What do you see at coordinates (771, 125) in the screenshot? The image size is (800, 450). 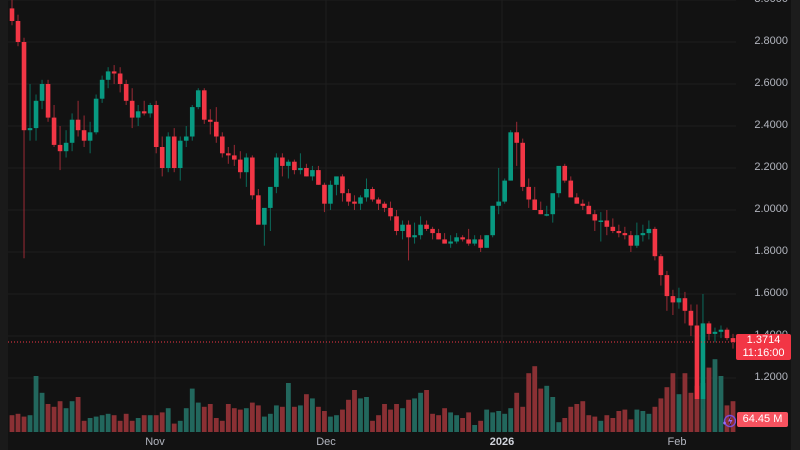 I see `price-tick-label: 2.4000` at bounding box center [771, 125].